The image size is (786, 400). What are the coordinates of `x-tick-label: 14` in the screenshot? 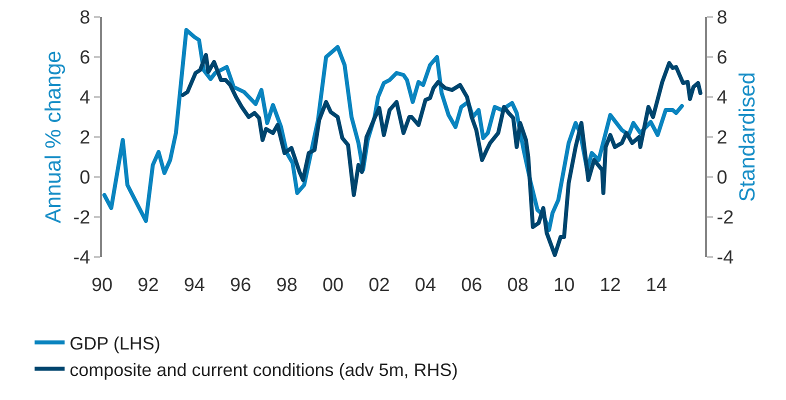 It's located at (657, 285).